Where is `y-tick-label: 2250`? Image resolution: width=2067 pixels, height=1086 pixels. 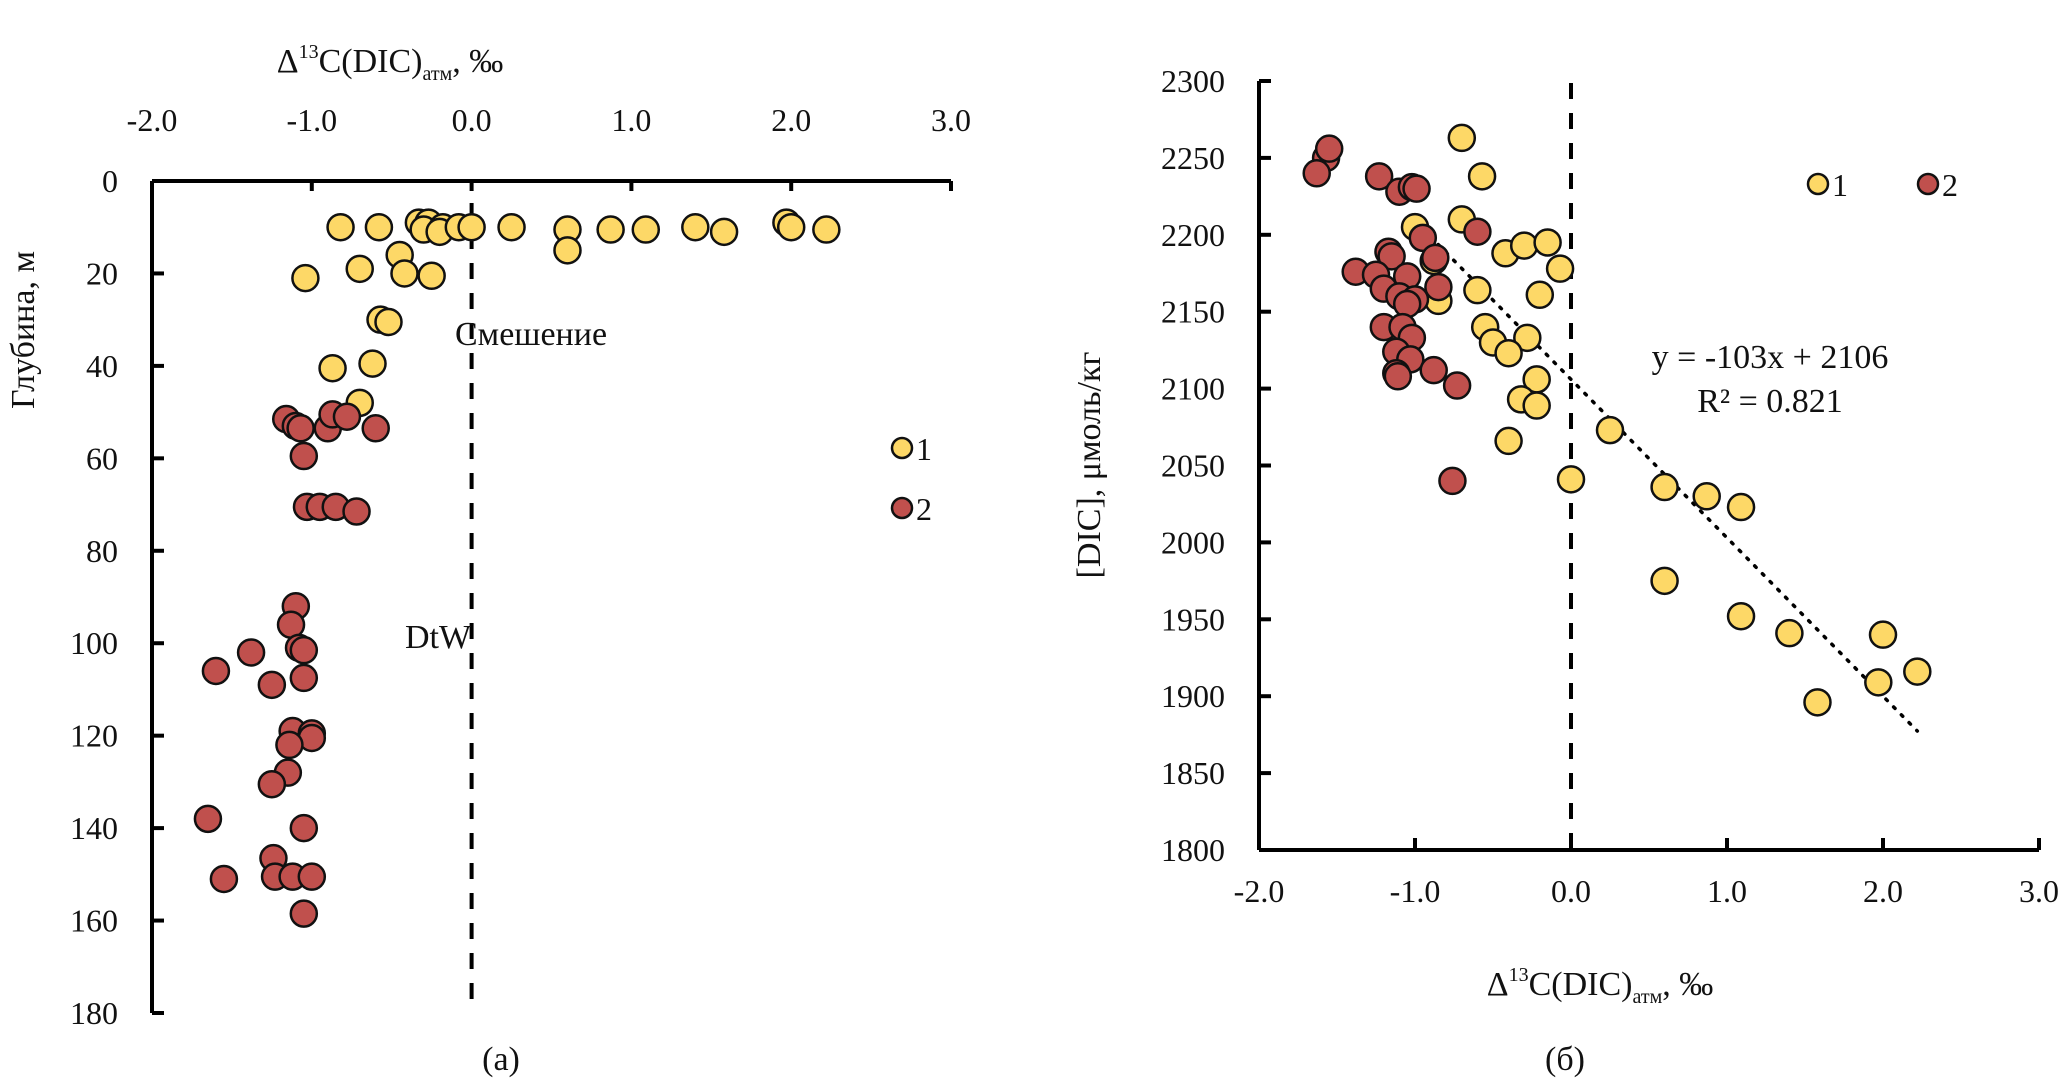
y-tick-label: 2250 is located at coordinates (1193, 158).